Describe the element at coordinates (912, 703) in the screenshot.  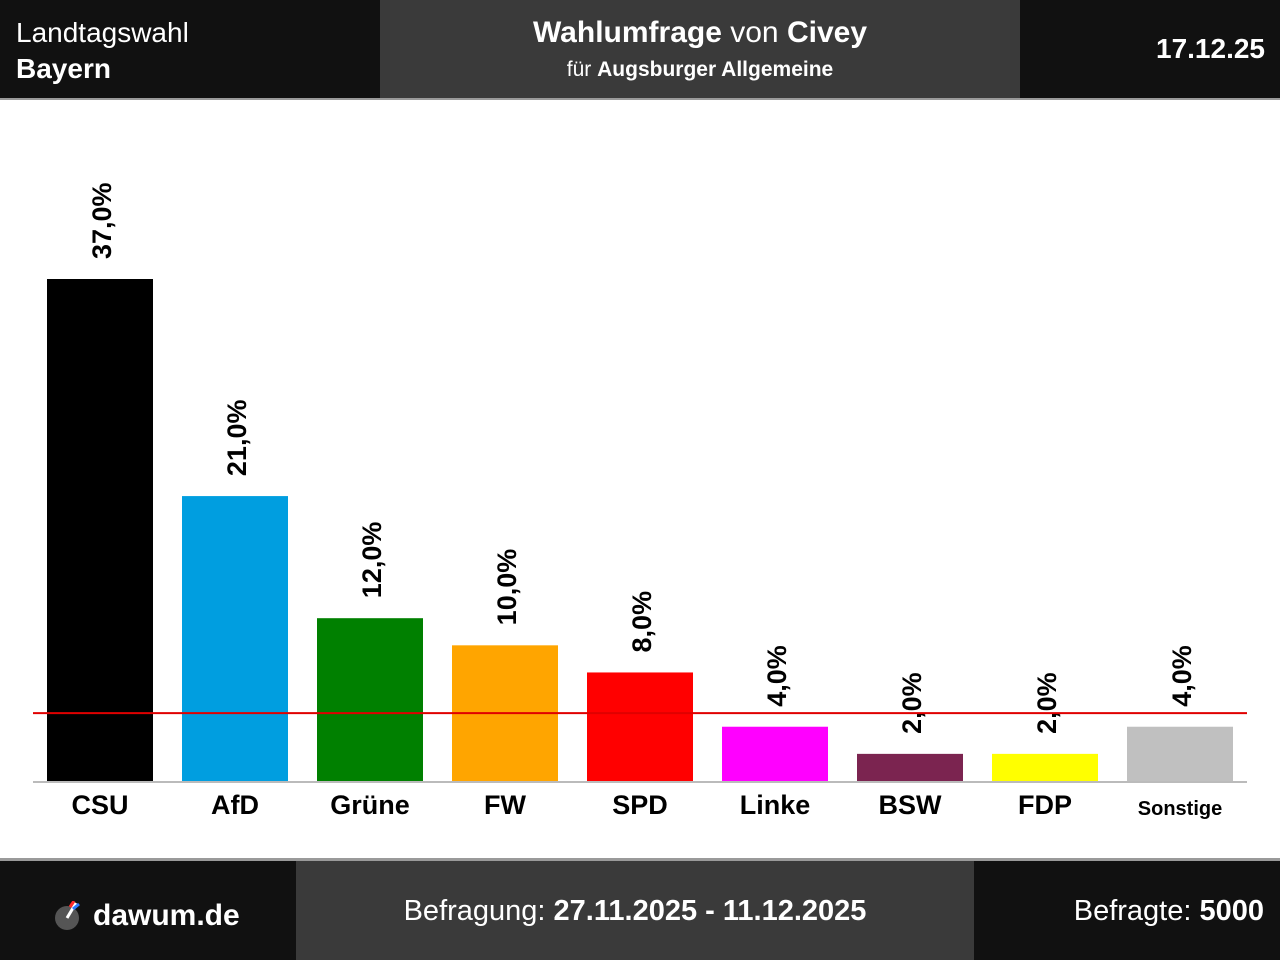
I see `value-label-bsw: 2,0%` at that location.